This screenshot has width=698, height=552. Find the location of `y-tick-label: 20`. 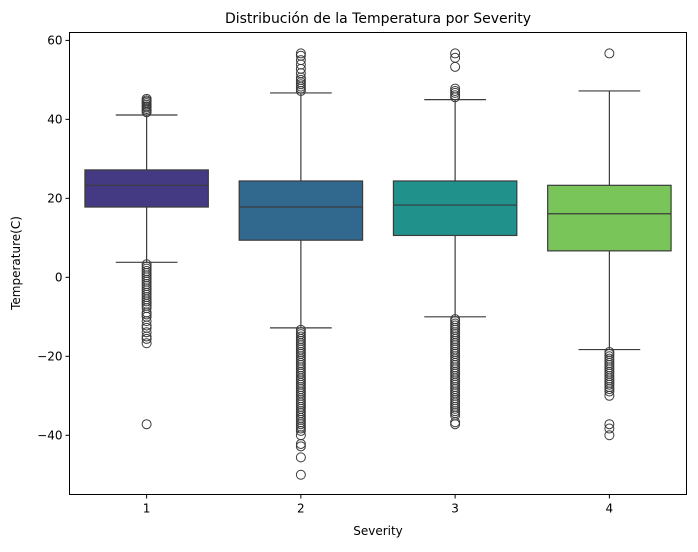

y-tick-label: 20 is located at coordinates (54, 198).